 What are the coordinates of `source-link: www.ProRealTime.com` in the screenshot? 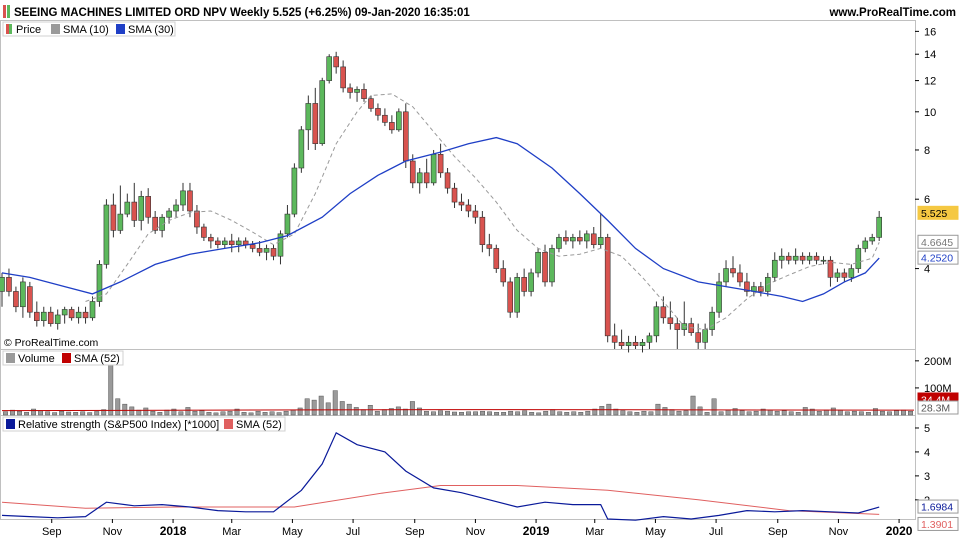 It's located at (892, 13).